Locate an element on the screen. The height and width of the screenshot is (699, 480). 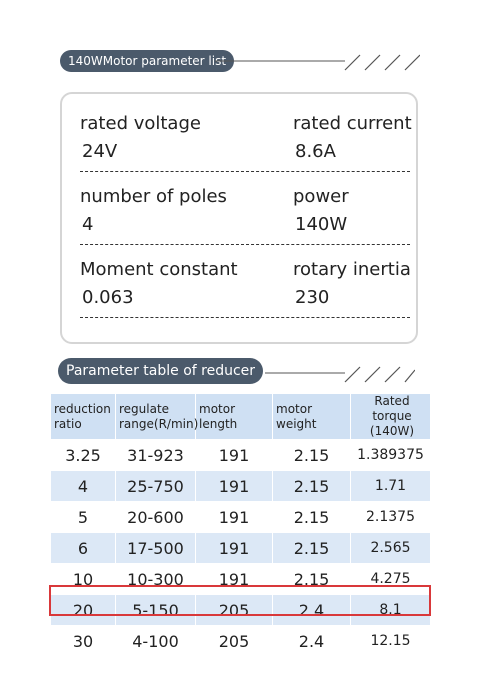
table-cell: 6 is located at coordinates (83, 548).